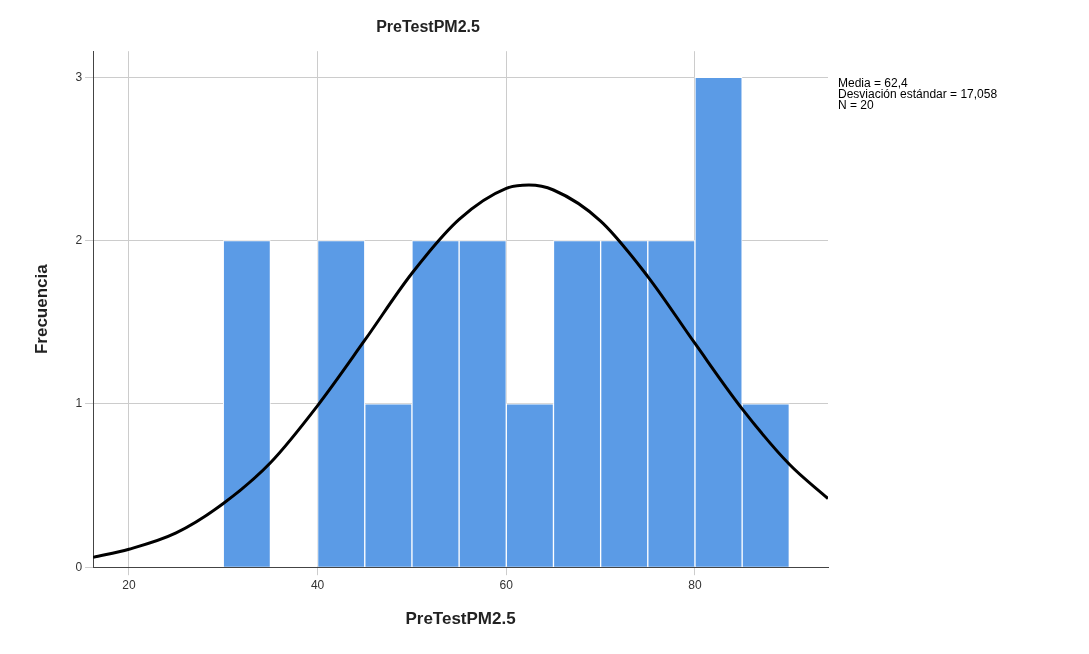  What do you see at coordinates (428, 27) in the screenshot?
I see `chart-title: PreTestPM2.5` at bounding box center [428, 27].